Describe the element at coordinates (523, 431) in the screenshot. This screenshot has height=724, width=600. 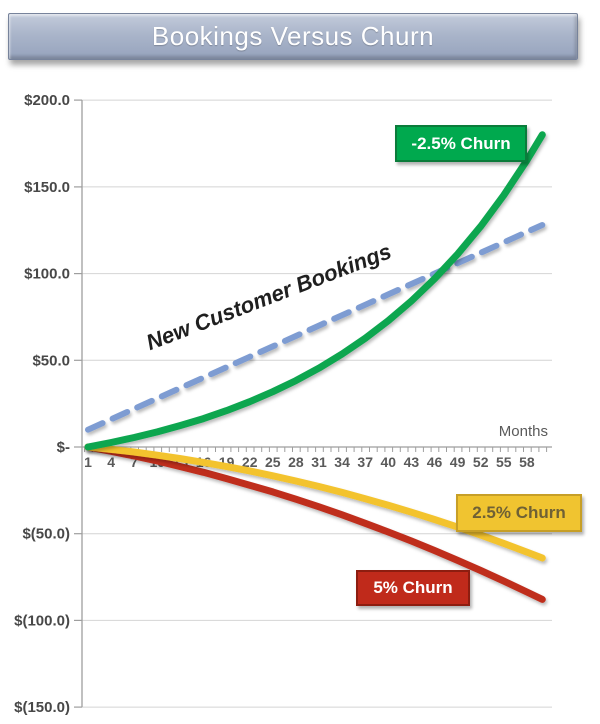
I see `x-axis-title: Months` at that location.